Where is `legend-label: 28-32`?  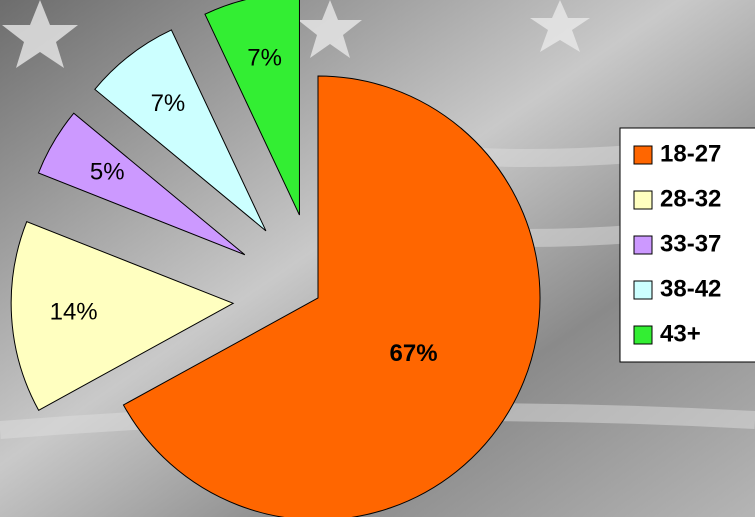
legend-label: 28-32 is located at coordinates (690, 198).